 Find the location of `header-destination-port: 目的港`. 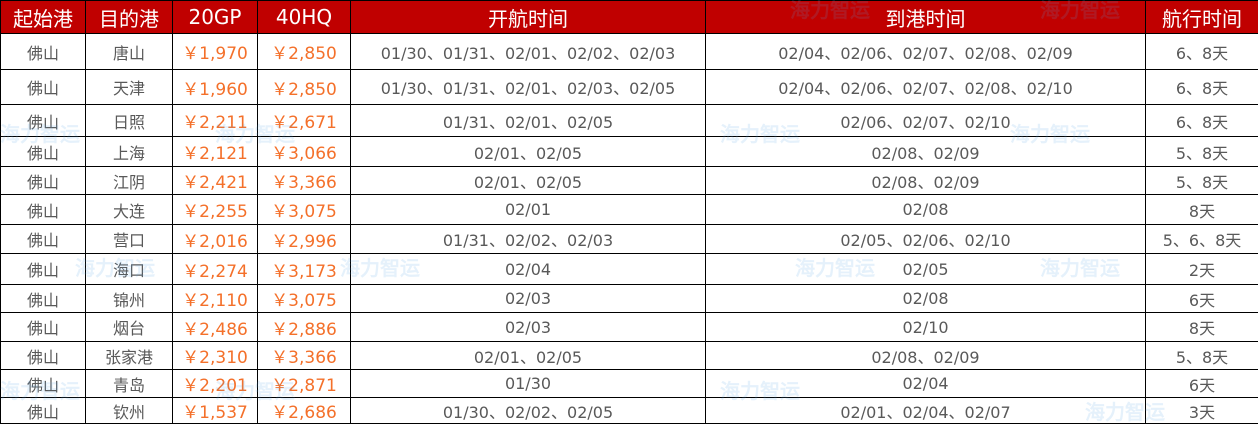

header-destination-port: 目的港 is located at coordinates (129, 17).